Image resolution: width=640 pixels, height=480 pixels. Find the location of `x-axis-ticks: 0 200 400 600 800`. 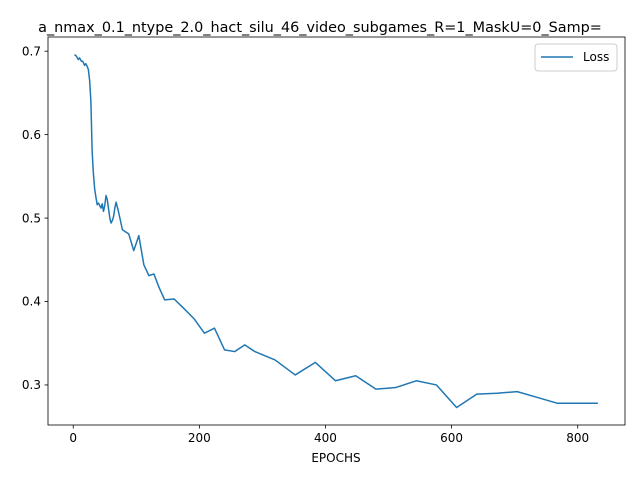

x-axis-ticks: 0 200 400 600 800 is located at coordinates (329, 435).